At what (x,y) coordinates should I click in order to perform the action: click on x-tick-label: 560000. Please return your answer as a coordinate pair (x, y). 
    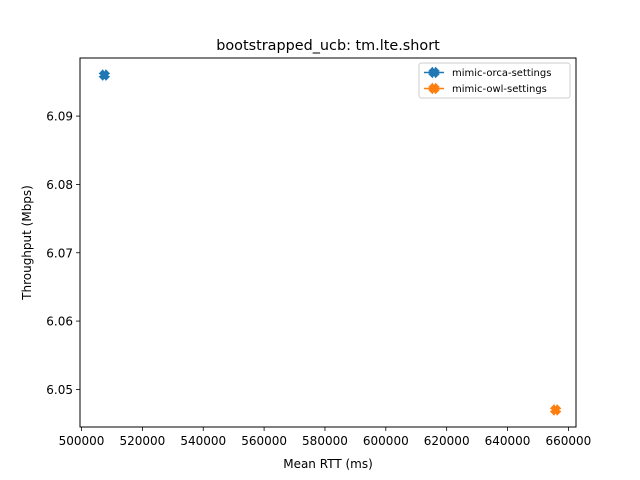
    Looking at the image, I should click on (264, 441).